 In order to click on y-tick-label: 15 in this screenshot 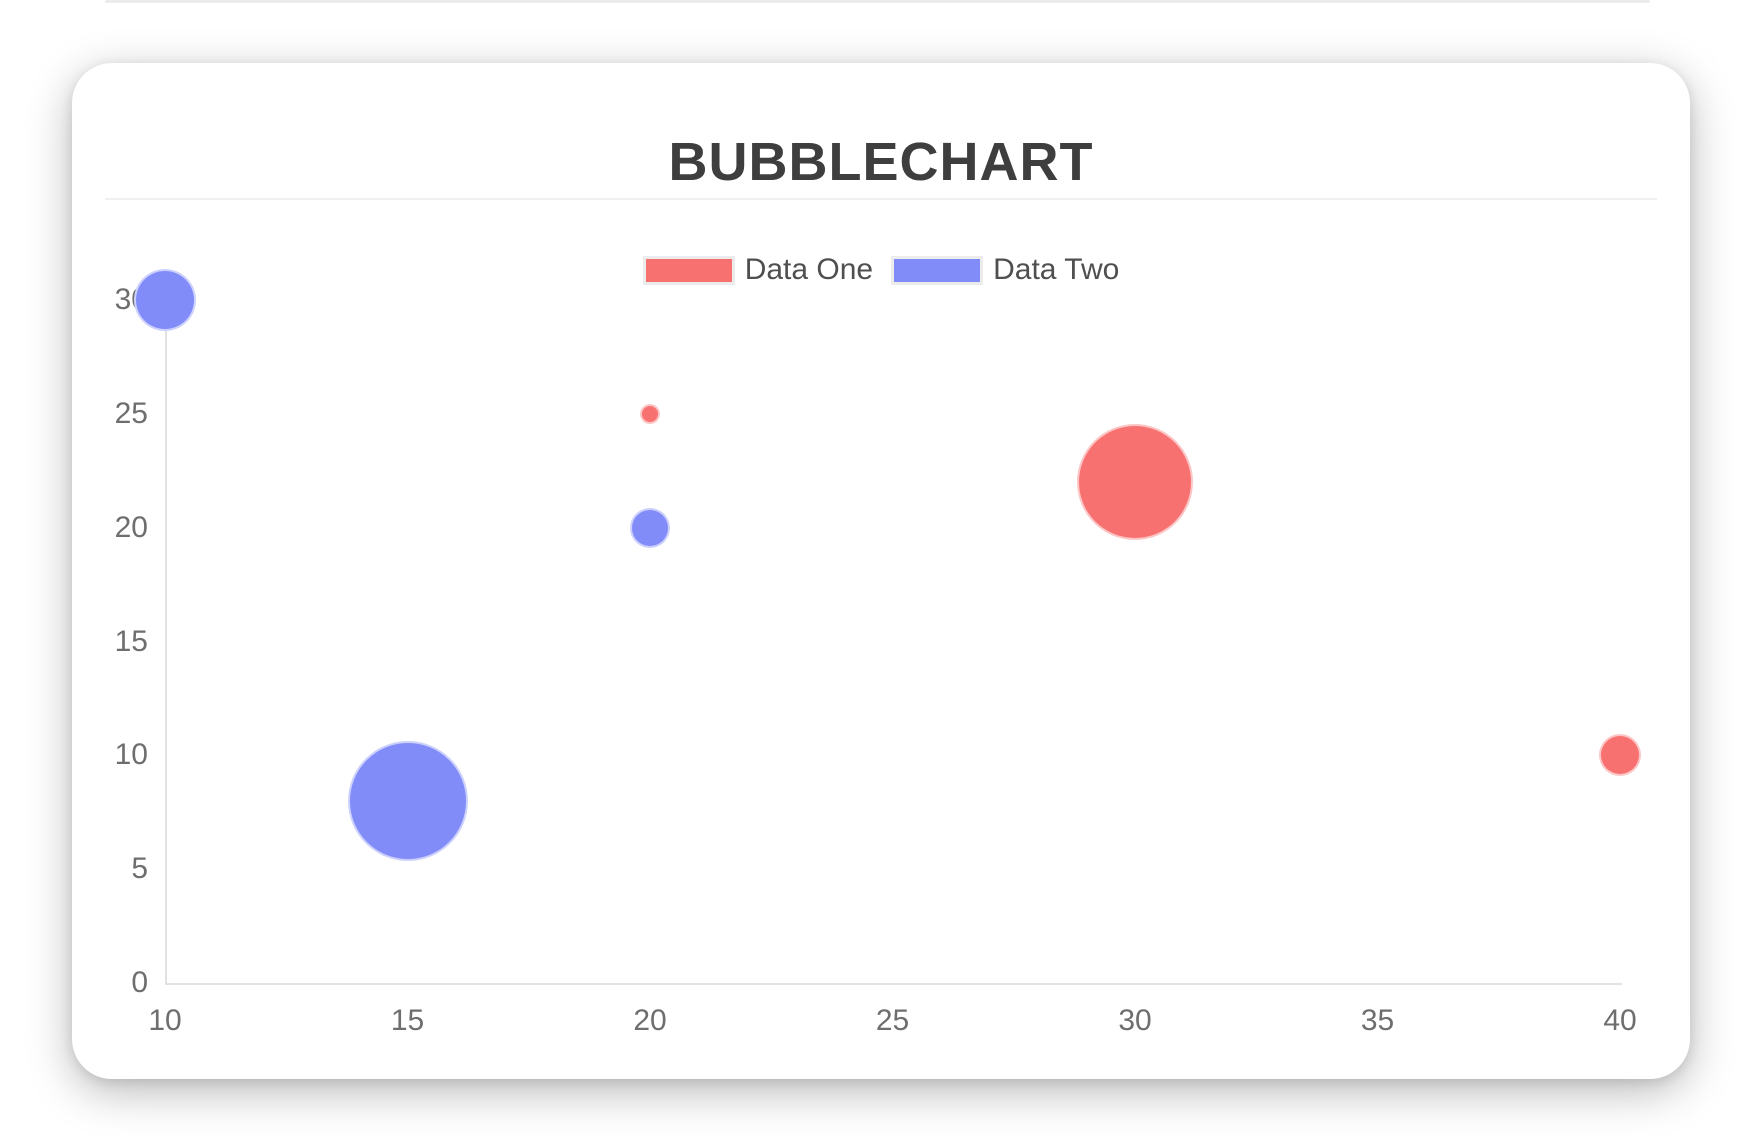, I will do `click(131, 641)`.